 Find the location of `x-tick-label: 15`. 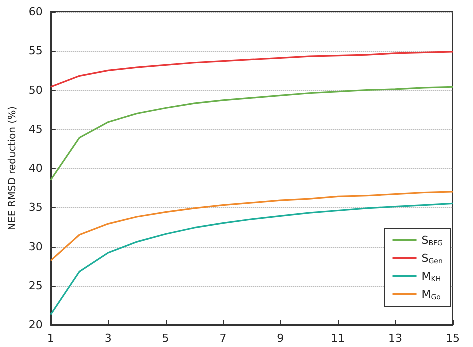

x-tick-label: 15 is located at coordinates (453, 338).